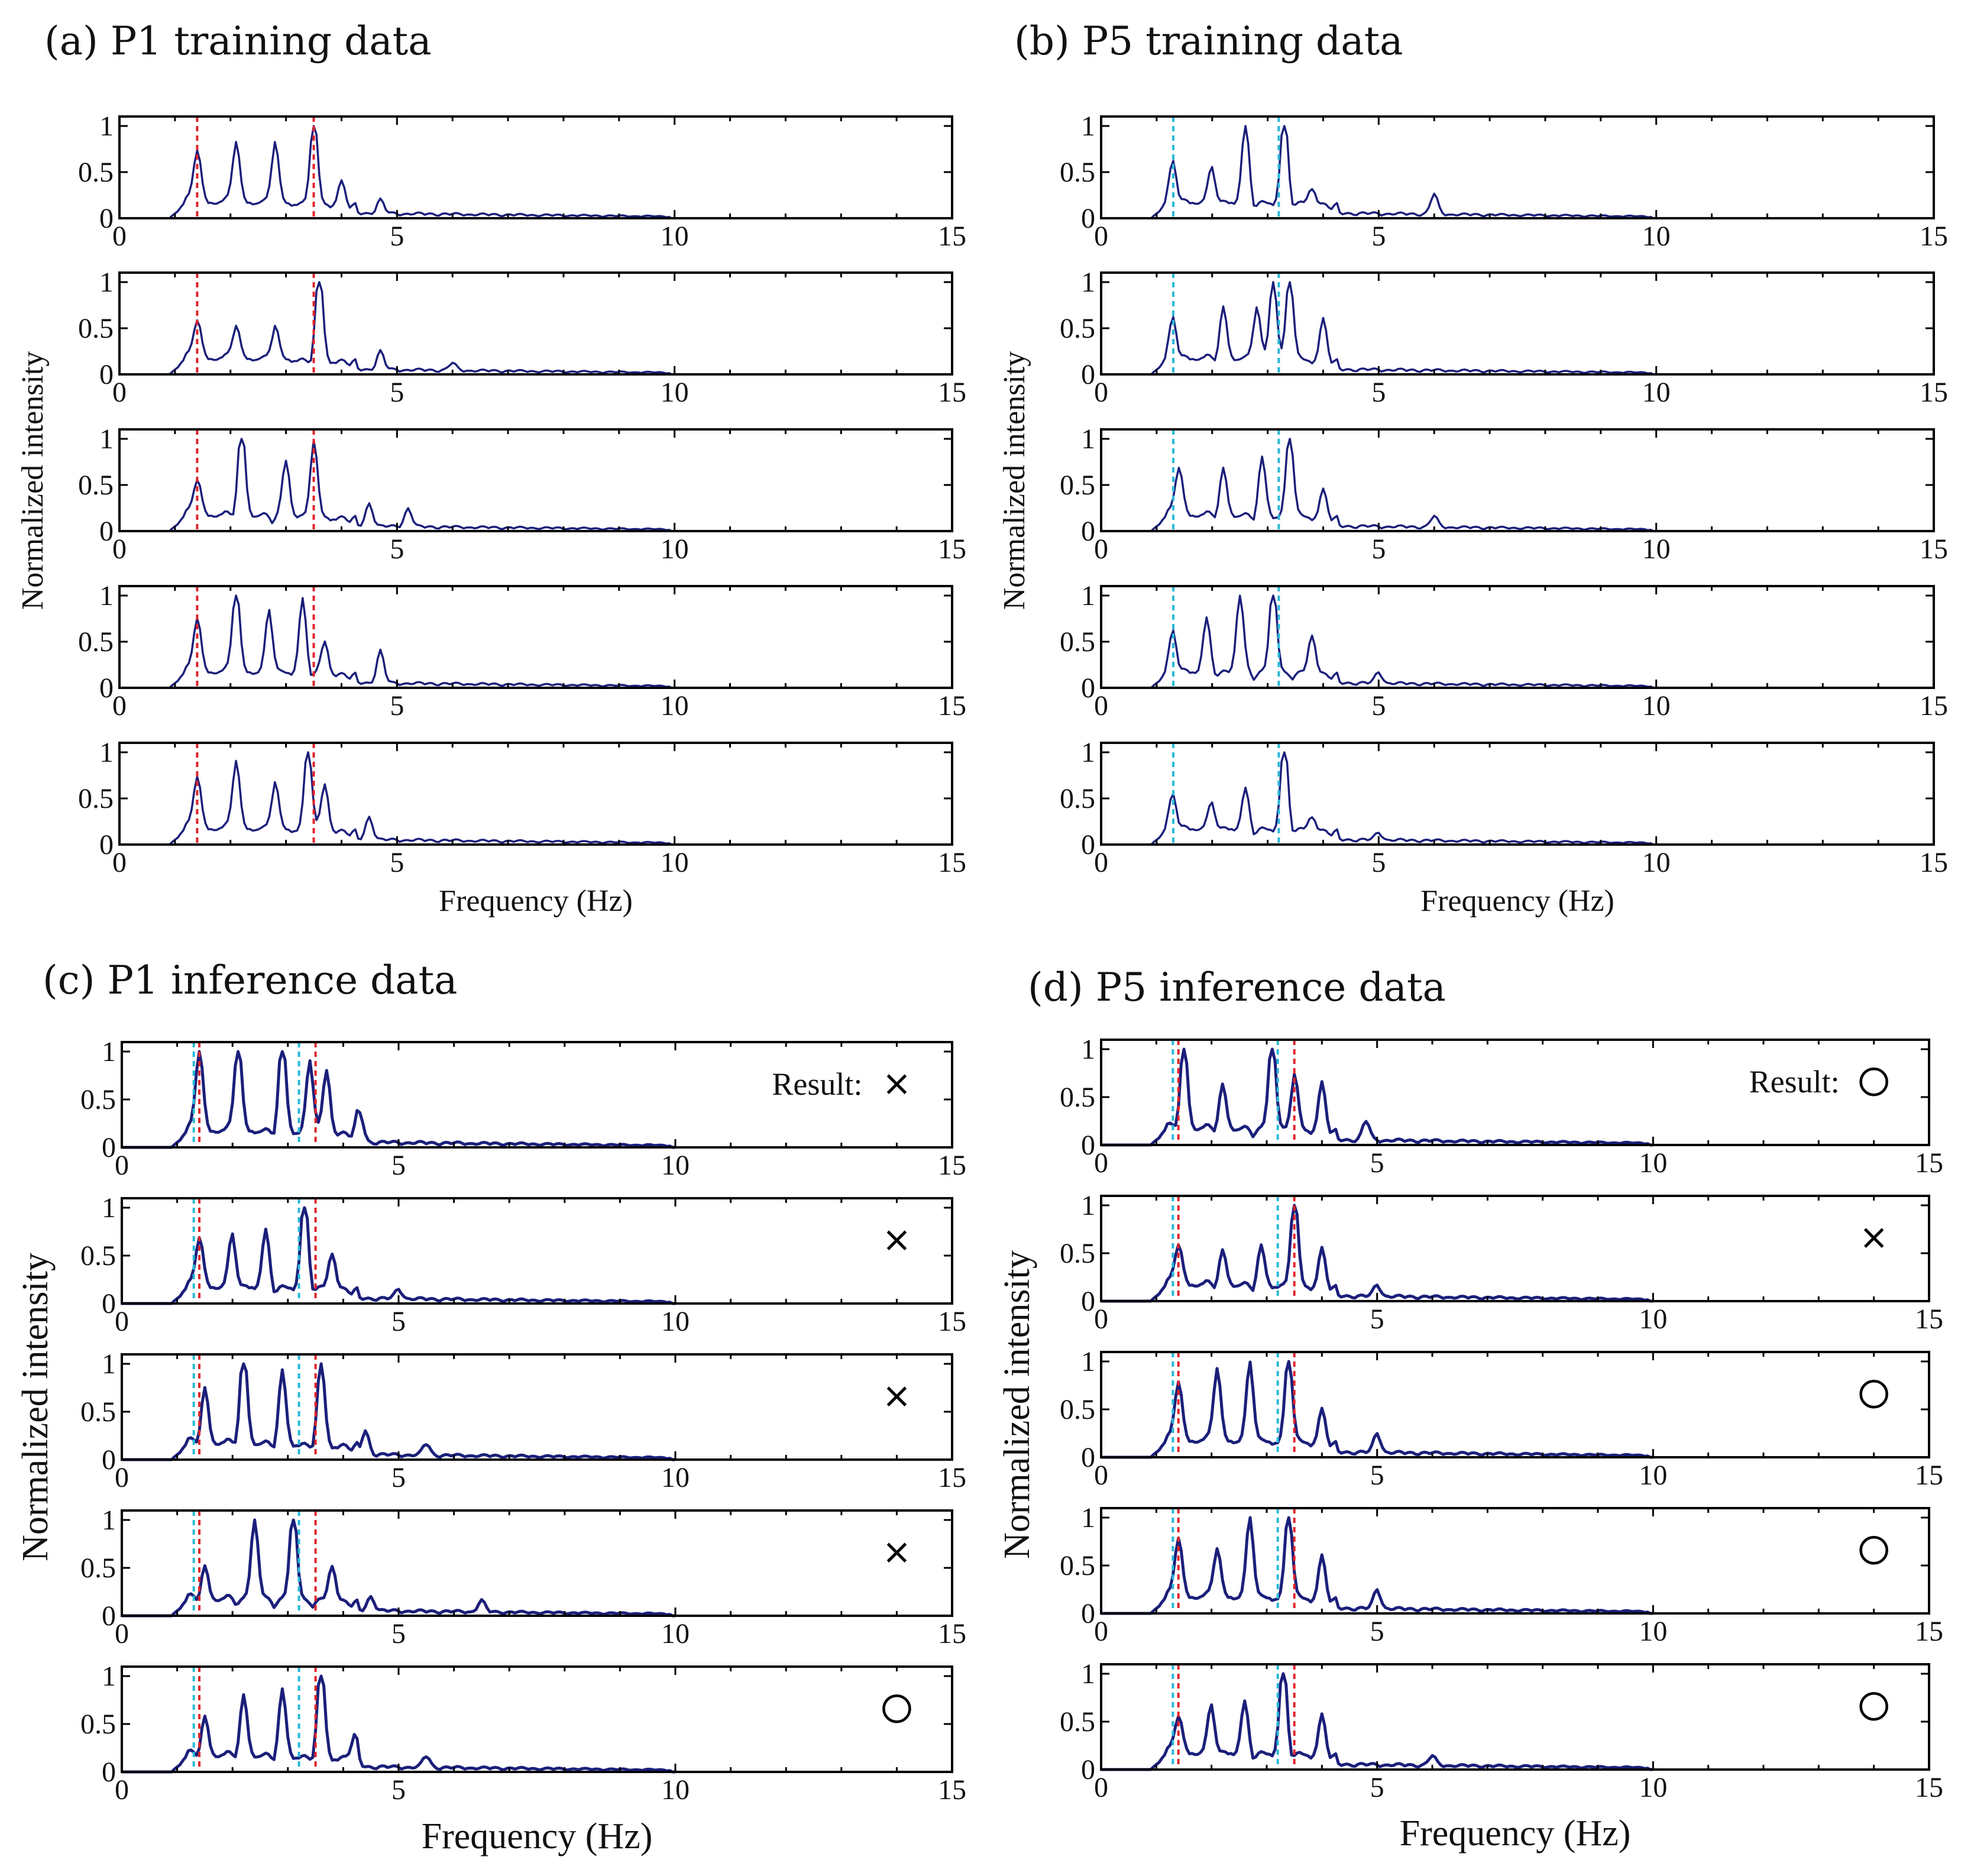 This screenshot has width=1974, height=1876. I want to click on panel-title: (a) P1 training data, so click(238, 41).